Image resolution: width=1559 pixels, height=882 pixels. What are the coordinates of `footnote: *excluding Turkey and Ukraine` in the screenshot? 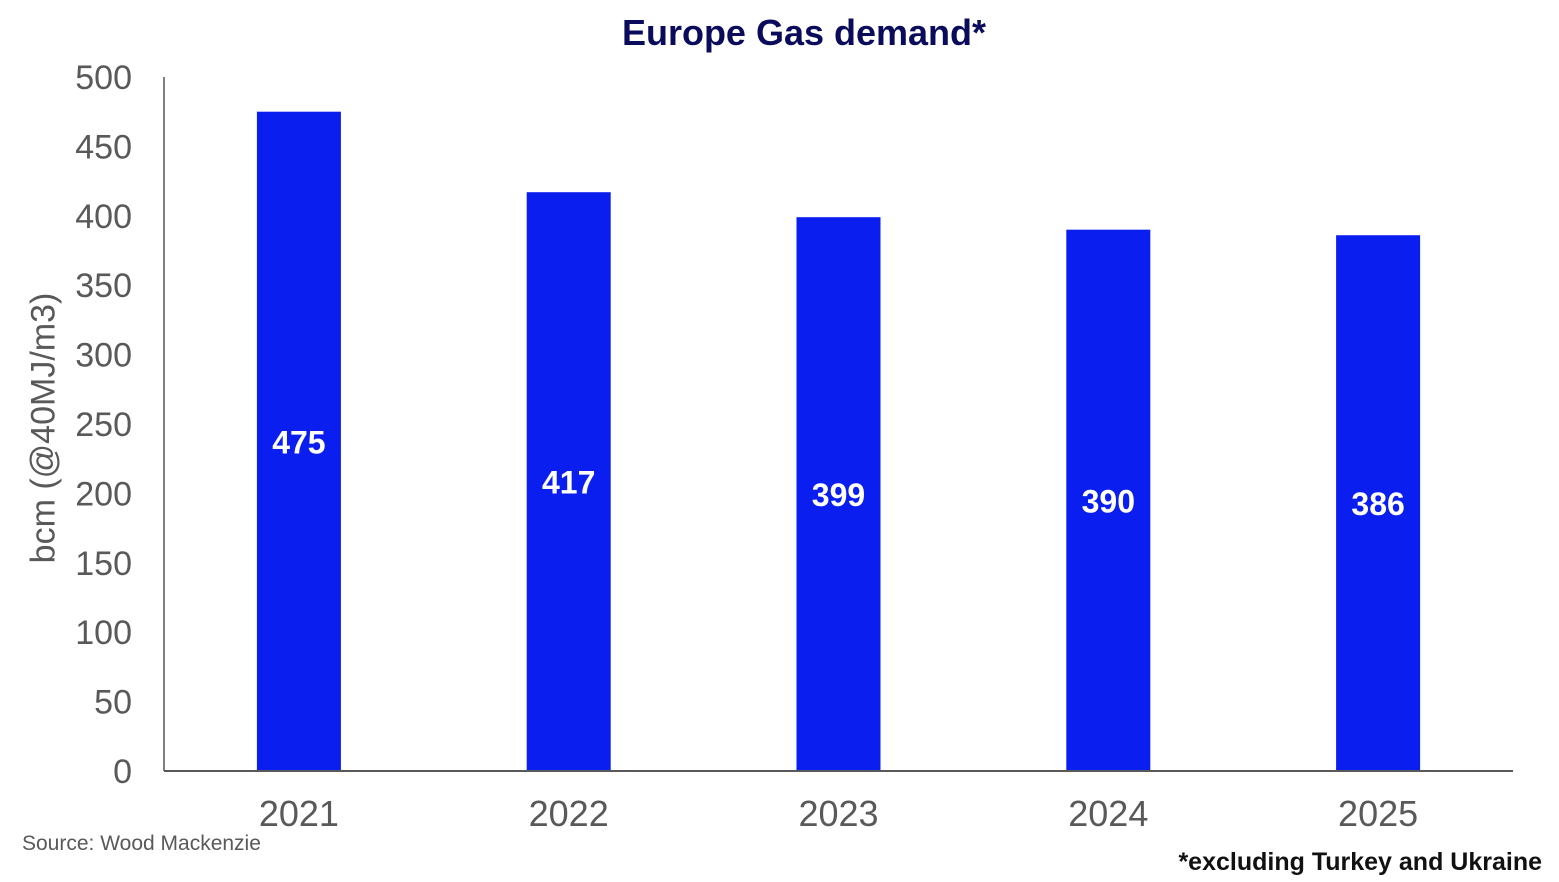 It's located at (1360, 862).